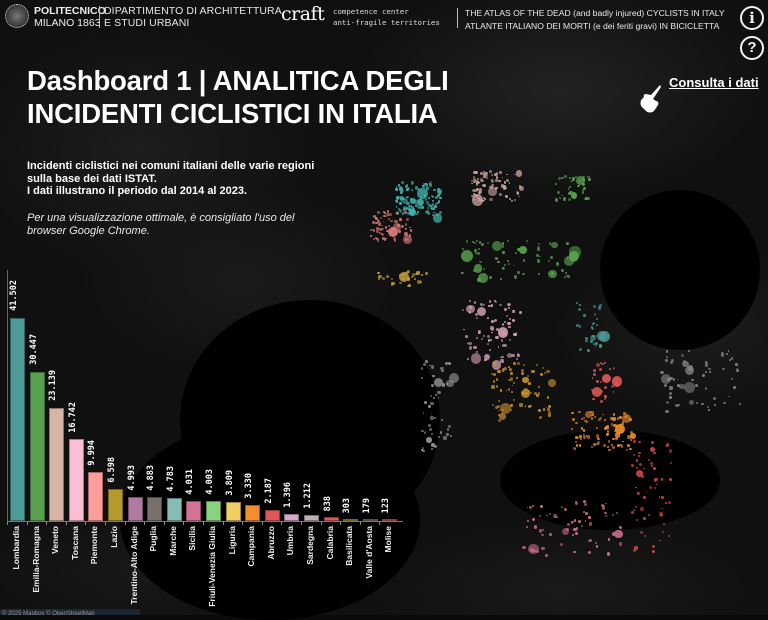 The height and width of the screenshot is (620, 768). I want to click on bar-group: 16.742 Toscana, so click(75, 442).